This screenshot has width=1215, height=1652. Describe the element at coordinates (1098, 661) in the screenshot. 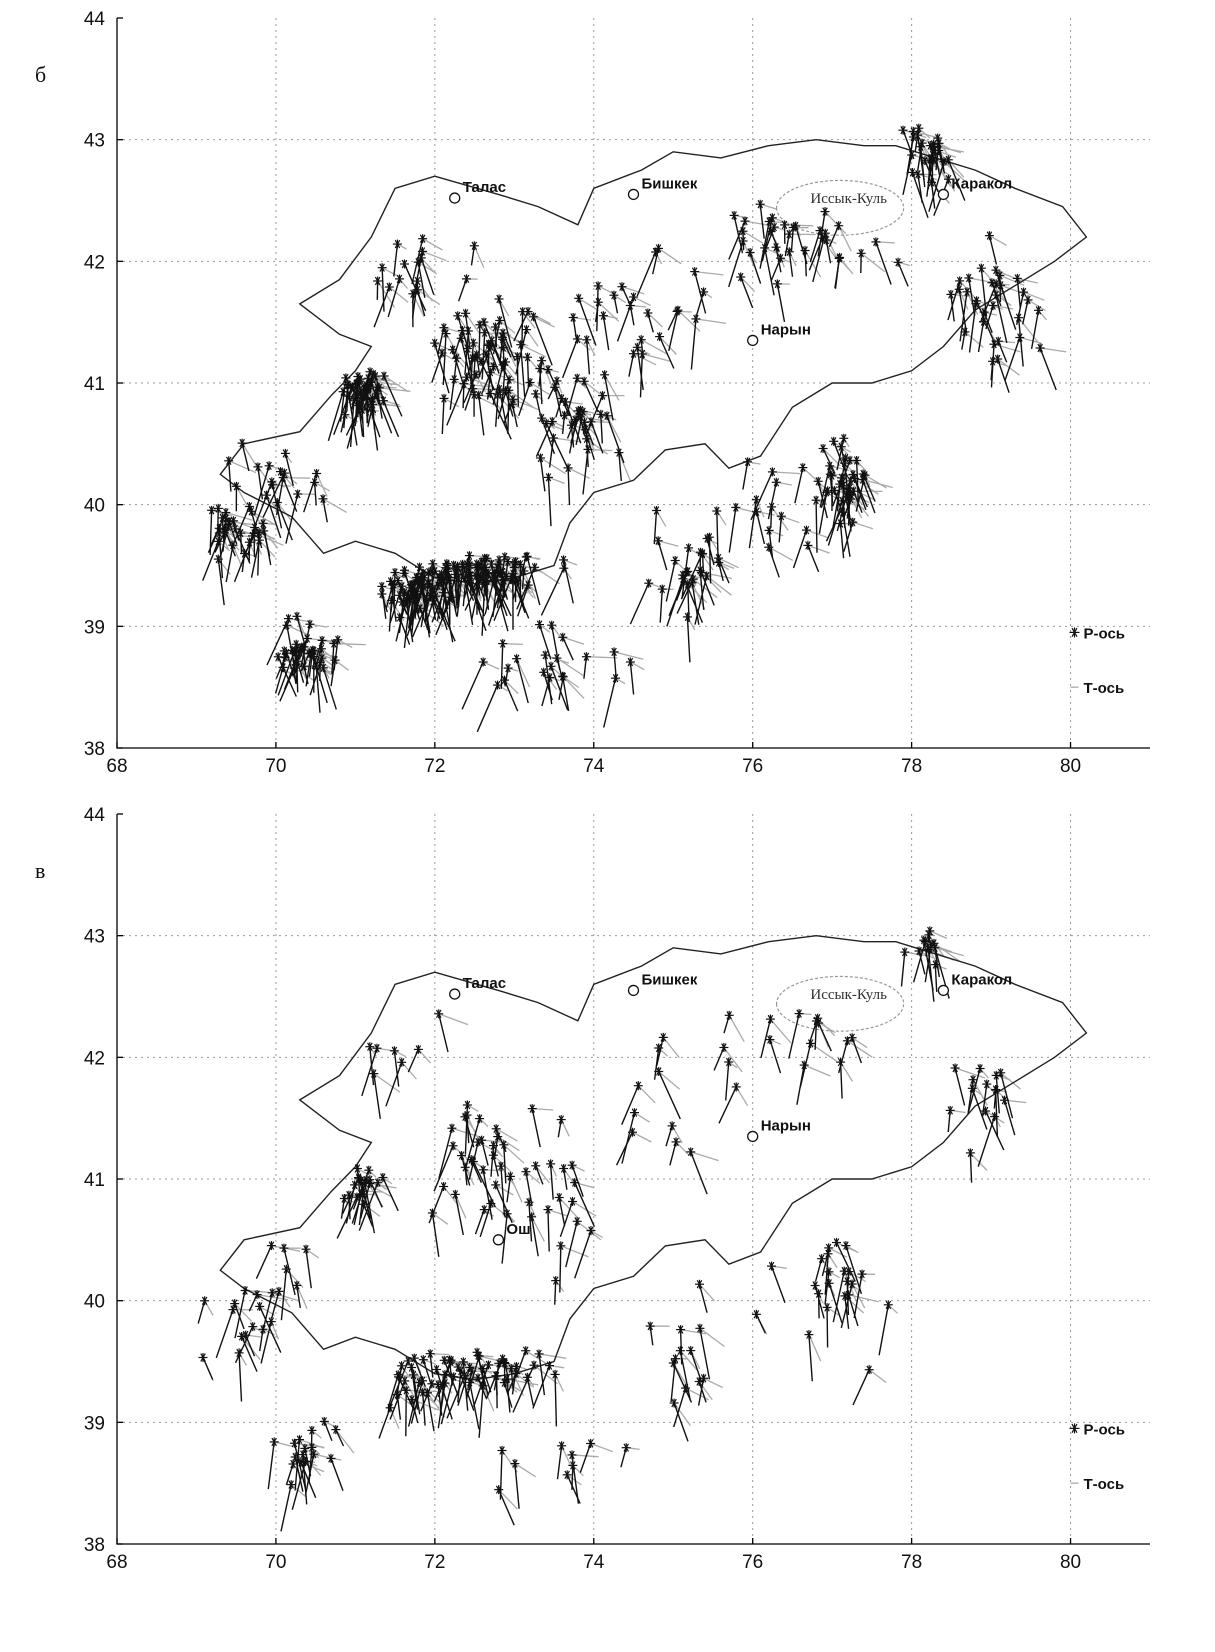

I see `legend: Р-ось Т-ось` at that location.